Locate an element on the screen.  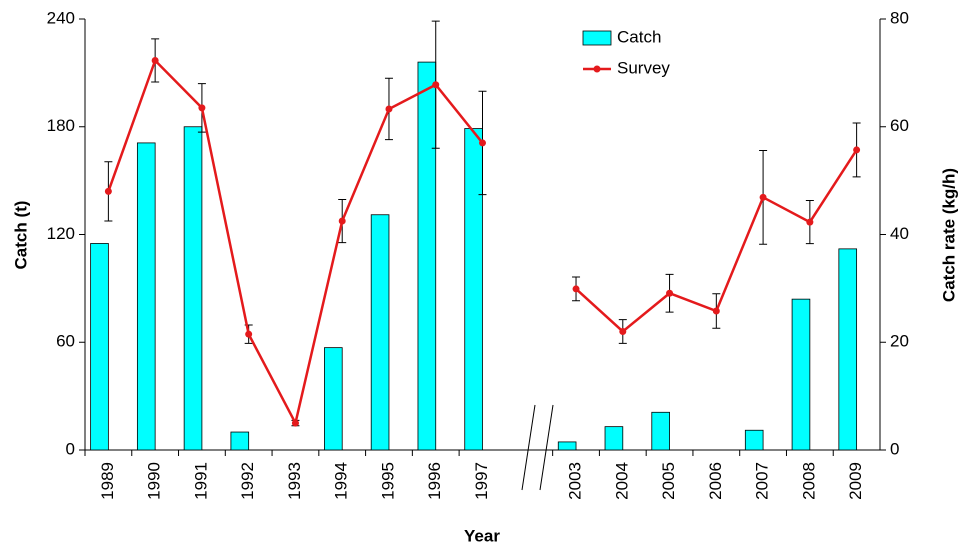
x-tick-label: 2009 is located at coordinates (855, 481).